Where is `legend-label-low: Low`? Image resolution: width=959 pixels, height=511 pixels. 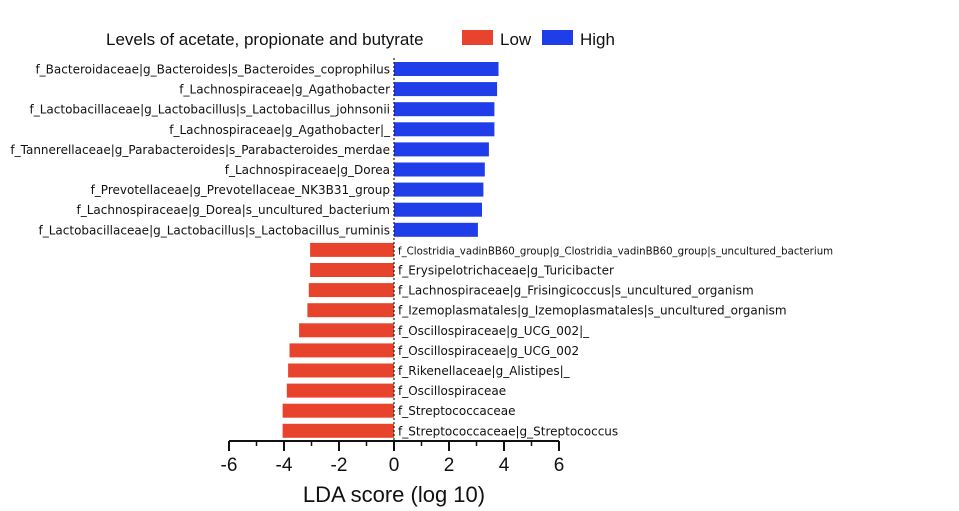 legend-label-low: Low is located at coordinates (516, 39).